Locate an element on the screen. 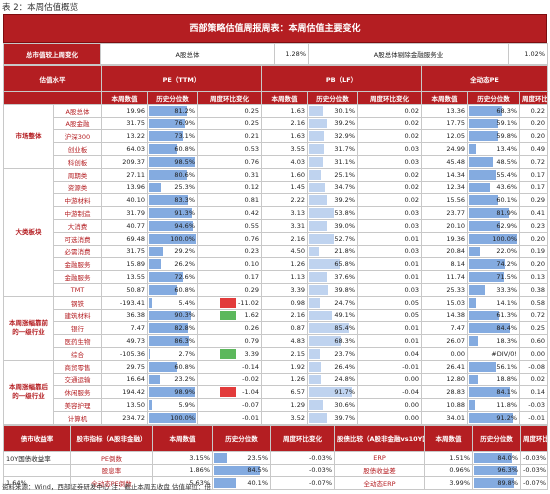 Image resolution: width=550 pixels, height=494 pixels. value-cell: 1.29 is located at coordinates (284, 405).